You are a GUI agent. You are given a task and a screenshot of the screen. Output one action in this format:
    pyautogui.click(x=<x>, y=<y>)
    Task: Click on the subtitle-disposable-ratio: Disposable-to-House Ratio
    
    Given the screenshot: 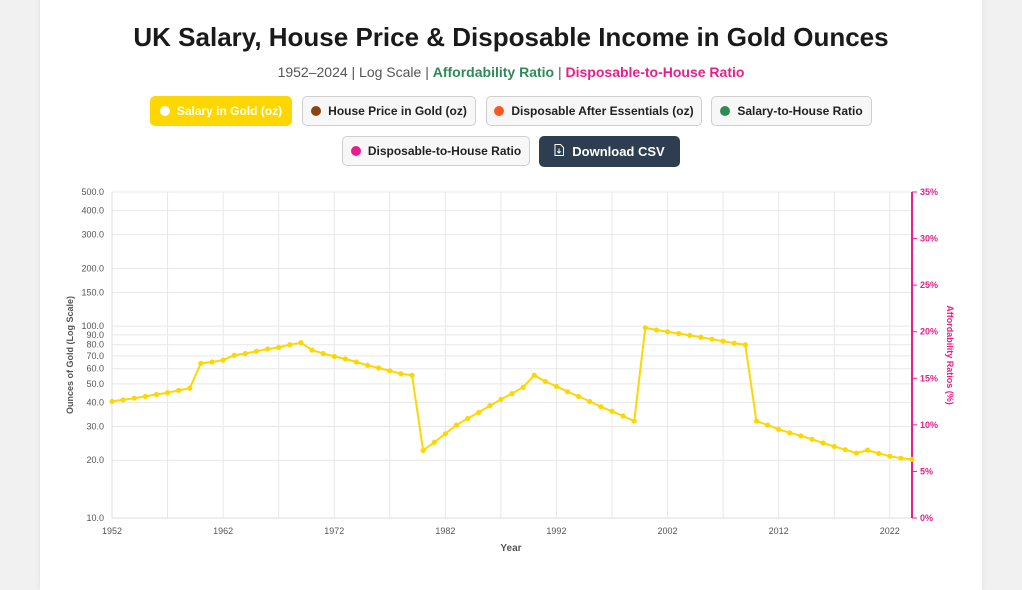 What is the action you would take?
    pyautogui.click(x=655, y=72)
    